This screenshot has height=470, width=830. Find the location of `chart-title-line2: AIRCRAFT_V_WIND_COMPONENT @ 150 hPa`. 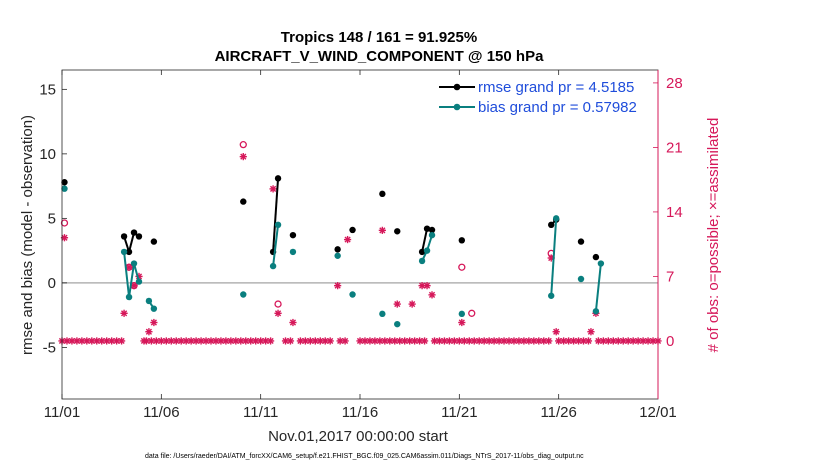

chart-title-line2: AIRCRAFT_V_WIND_COMPONENT @ 150 hPa is located at coordinates (380, 56).